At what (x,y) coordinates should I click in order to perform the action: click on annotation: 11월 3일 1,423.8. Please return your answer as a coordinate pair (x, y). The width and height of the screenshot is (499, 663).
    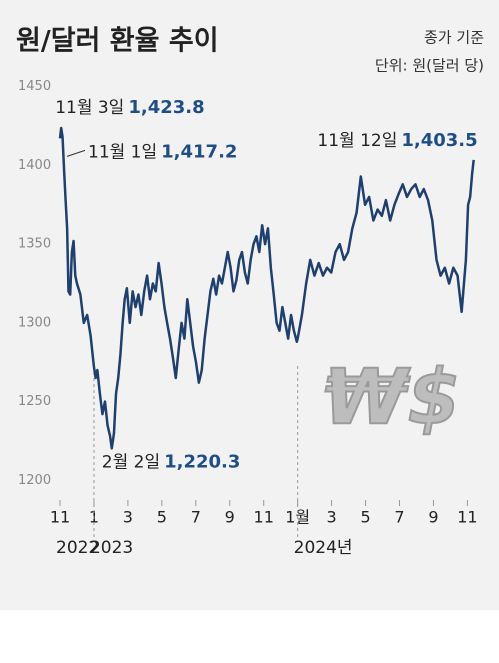
    Looking at the image, I should click on (129, 107).